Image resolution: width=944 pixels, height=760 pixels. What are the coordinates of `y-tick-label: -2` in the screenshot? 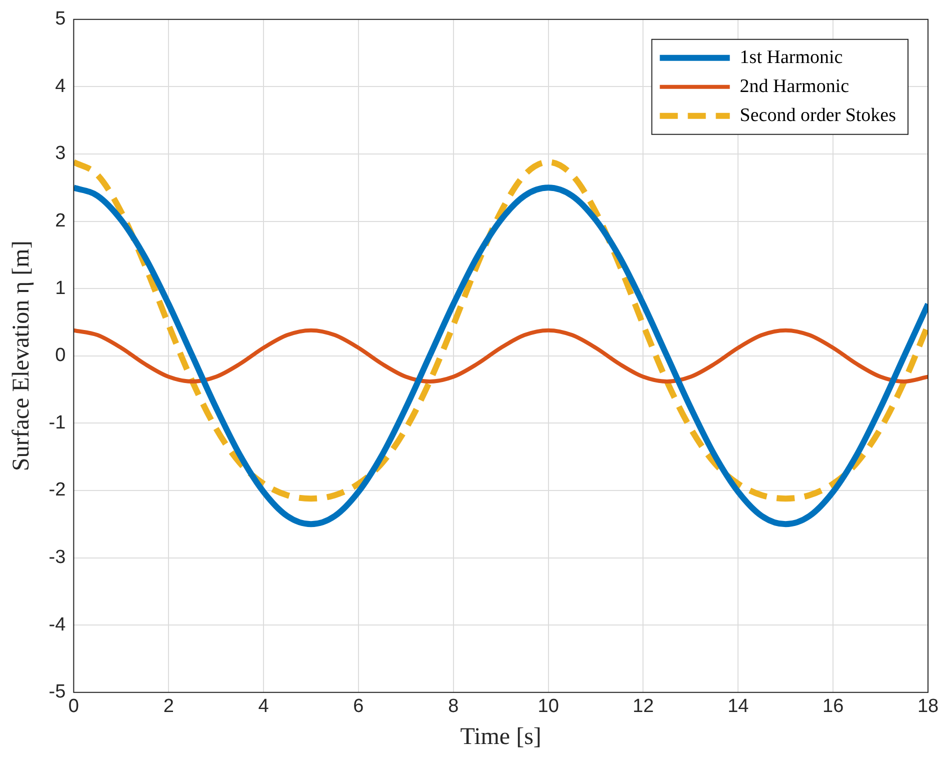 It's located at (57, 490).